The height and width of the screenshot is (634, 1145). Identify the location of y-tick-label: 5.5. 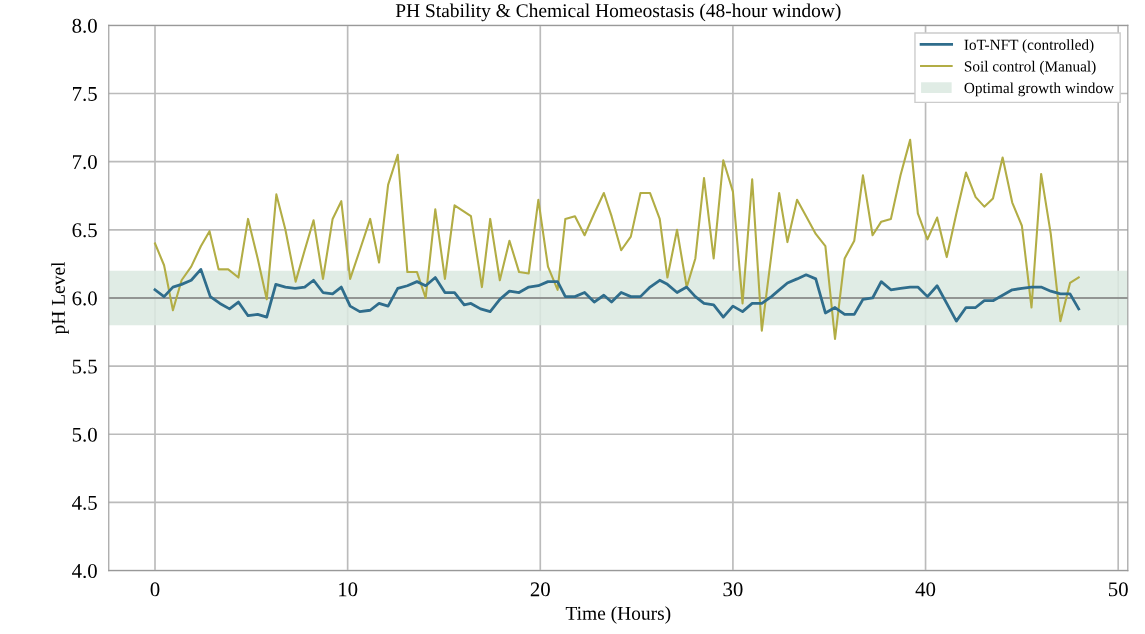
(84, 366).